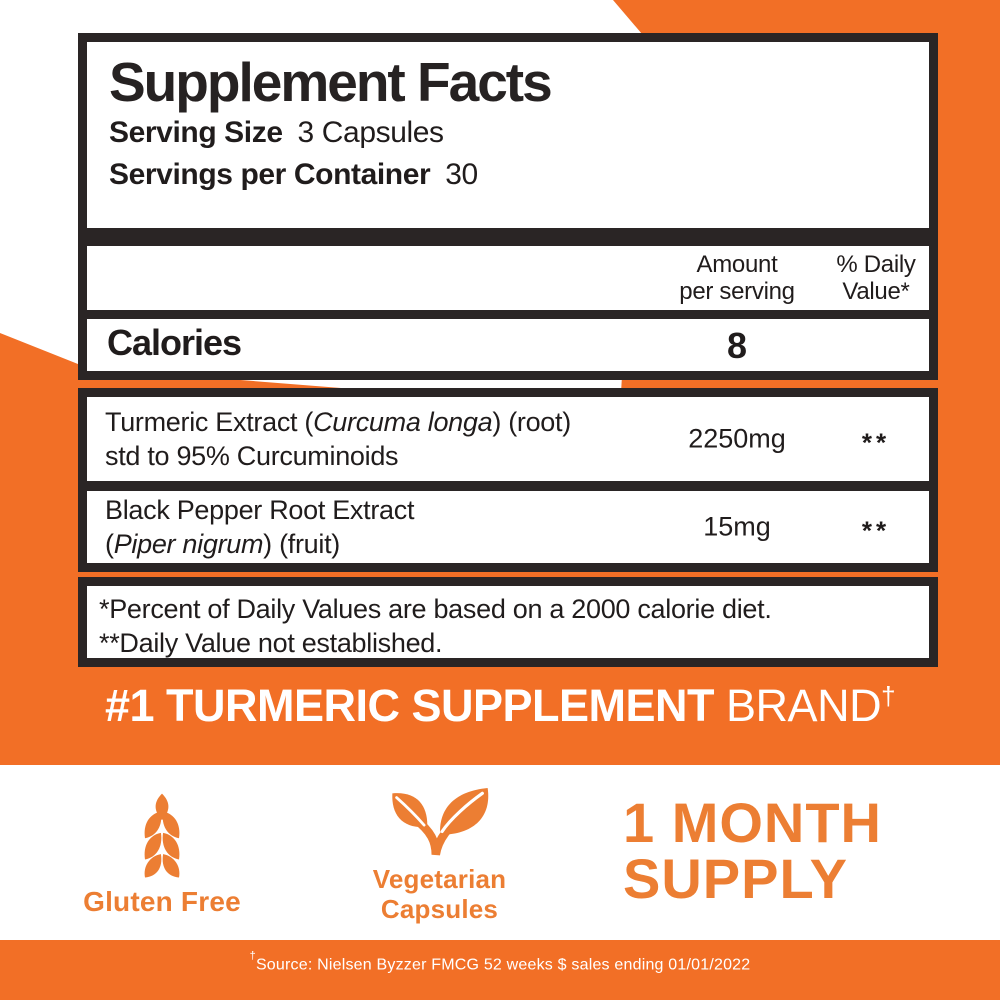 This screenshot has height=1005, width=1000. What do you see at coordinates (271, 643) in the screenshot?
I see `footnote-not-established: **Daily Value not established.` at bounding box center [271, 643].